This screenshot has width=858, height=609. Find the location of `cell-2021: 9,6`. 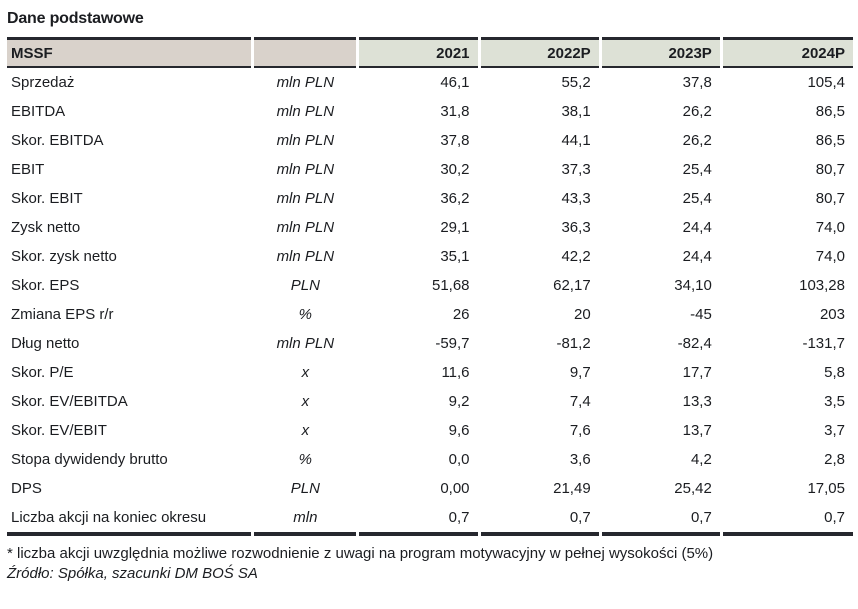

cell-2021: 9,6 is located at coordinates (459, 430).